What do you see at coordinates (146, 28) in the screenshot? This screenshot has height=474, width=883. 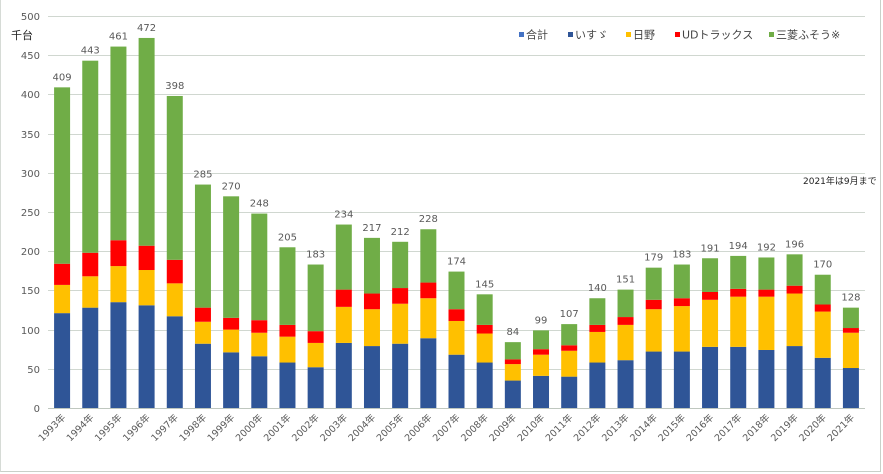 I see `total-data-label: 472` at bounding box center [146, 28].